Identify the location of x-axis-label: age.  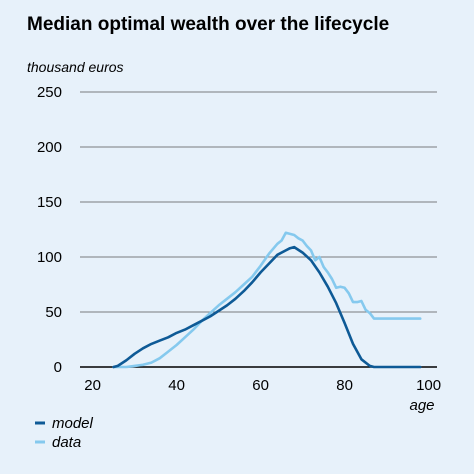
(421, 405).